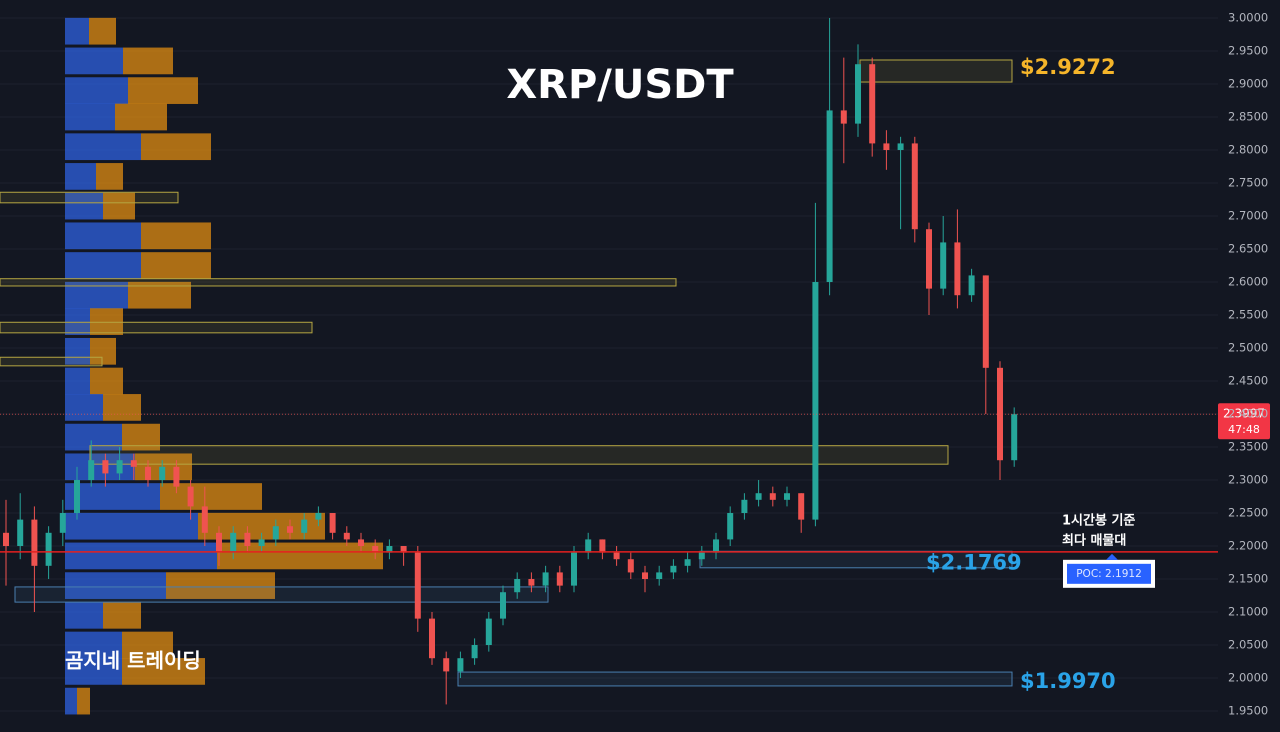 This screenshot has width=1280, height=732. Describe the element at coordinates (1248, 150) in the screenshot. I see `y-tick-label: 2.8000` at that location.